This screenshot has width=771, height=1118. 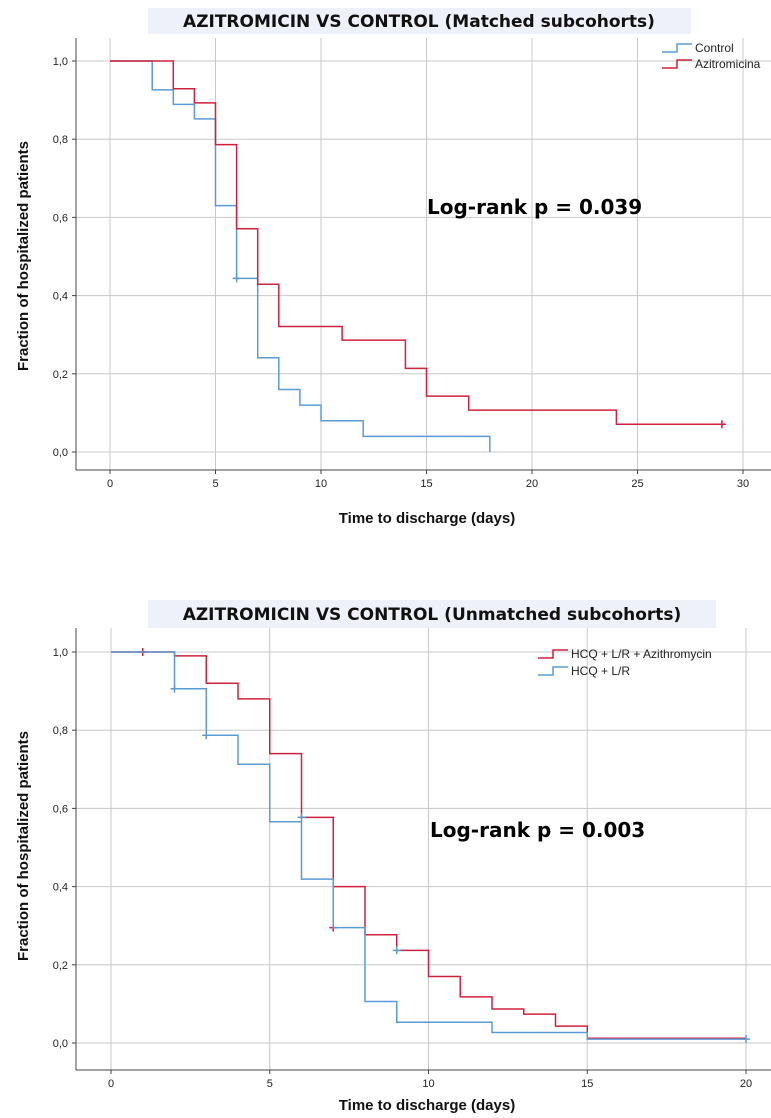 What do you see at coordinates (711, 56) in the screenshot?
I see `legend: Control Azitromicina` at bounding box center [711, 56].